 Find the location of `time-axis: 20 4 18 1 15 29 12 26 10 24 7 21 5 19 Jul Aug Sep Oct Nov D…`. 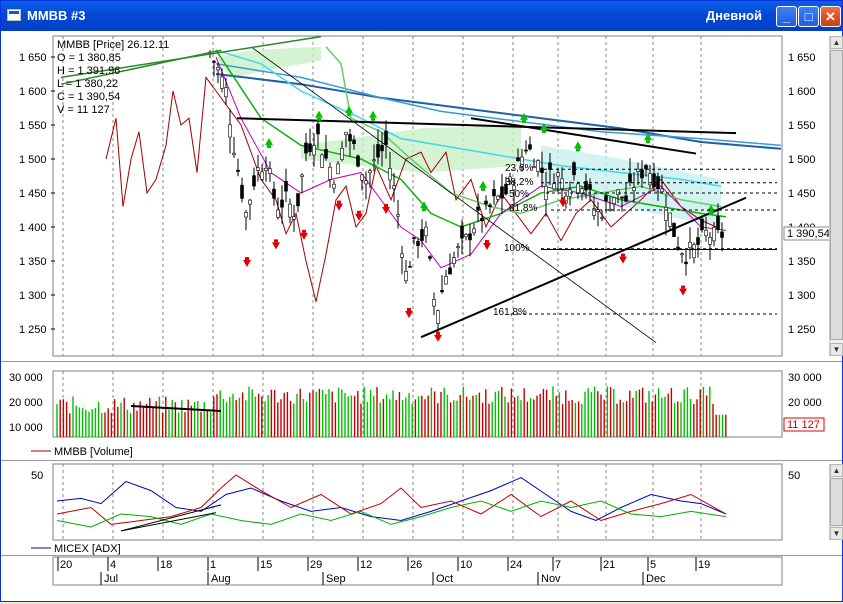

time-axis: 20 4 18 1 15 29 12 26 10 24 7 21 5 19 Jul Aug Sep Oct Nov D… is located at coordinates (383, 571).